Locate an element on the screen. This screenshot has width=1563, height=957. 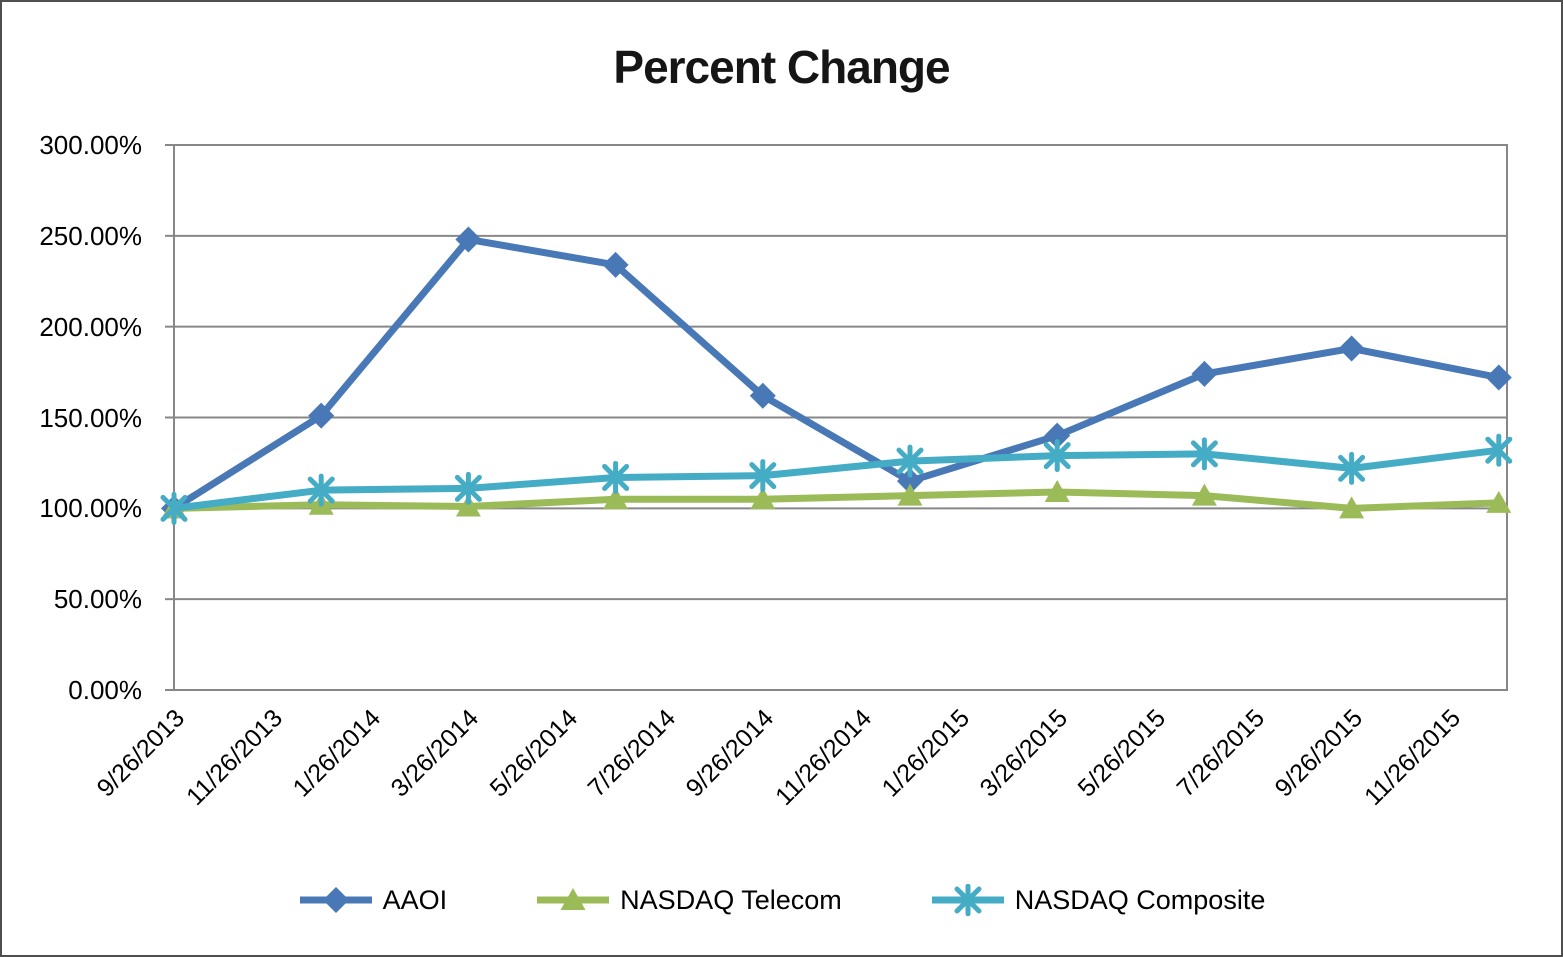
y-tick-label: 50.00% is located at coordinates (97, 599).